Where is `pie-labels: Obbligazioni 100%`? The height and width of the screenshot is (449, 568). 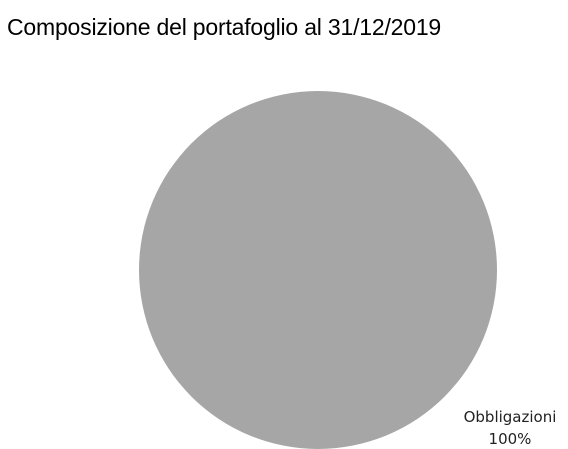 pie-labels: Obbligazioni 100% is located at coordinates (510, 428).